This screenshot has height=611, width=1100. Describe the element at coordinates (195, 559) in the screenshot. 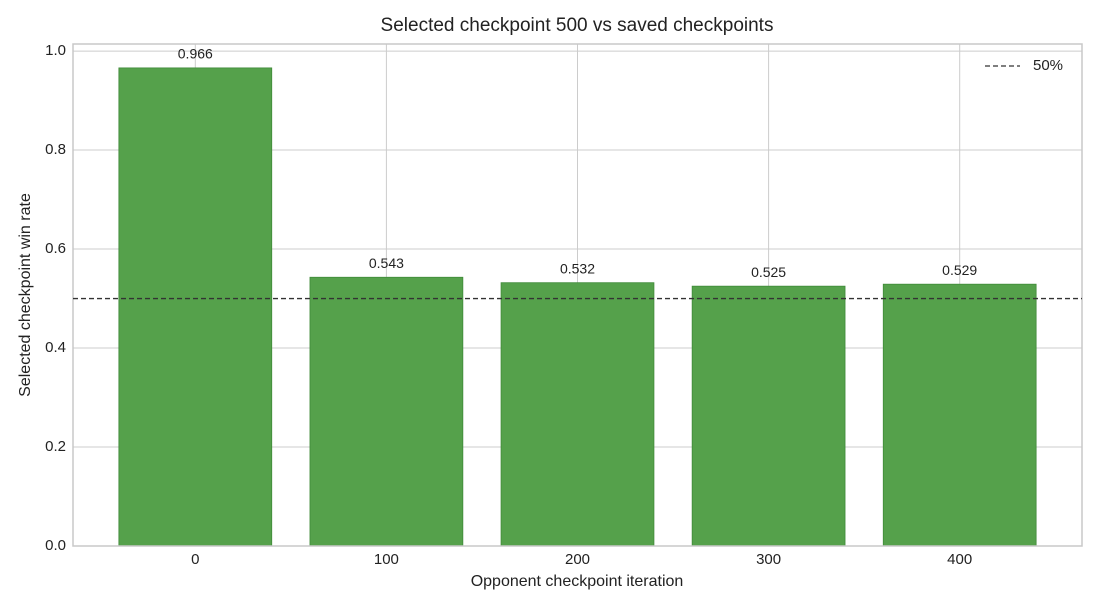

I see `x-tick-label: 0` at that location.